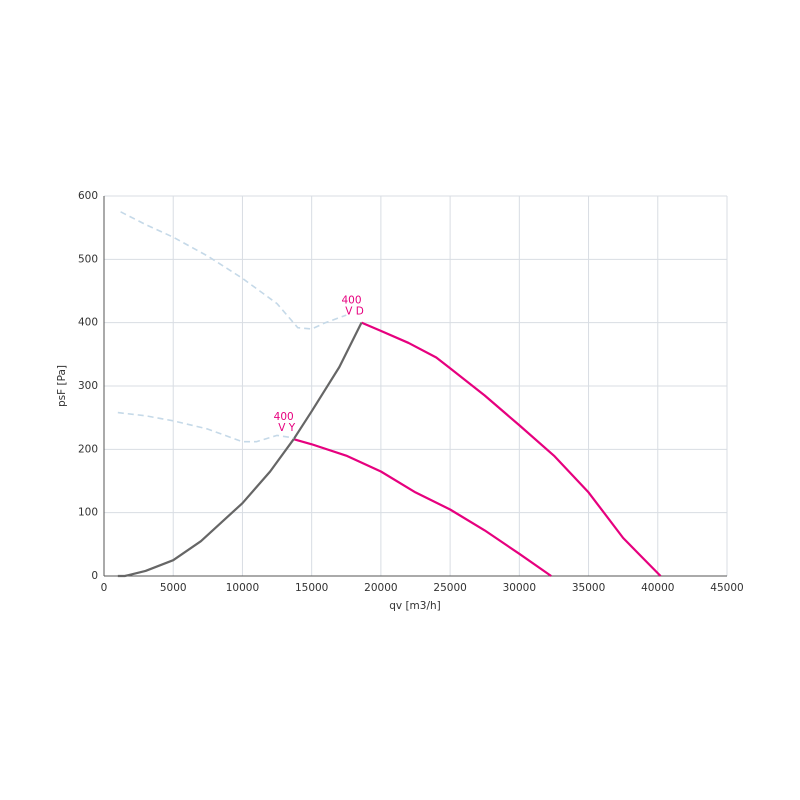 The height and width of the screenshot is (800, 800). Describe the element at coordinates (62, 386) in the screenshot. I see `y-axis-label: psF [Pa]` at that location.